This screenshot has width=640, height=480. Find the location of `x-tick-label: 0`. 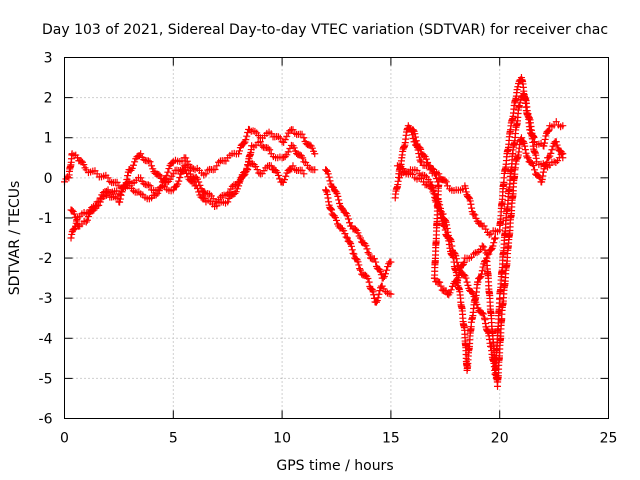

x-tick-label: 0 is located at coordinates (64, 439).